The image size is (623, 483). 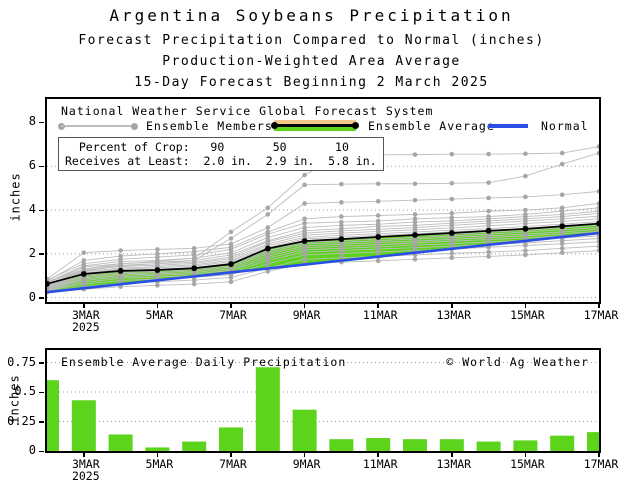 I want to click on subtitle-area-average: Production-Weighted Area Average, so click(x=311, y=61).